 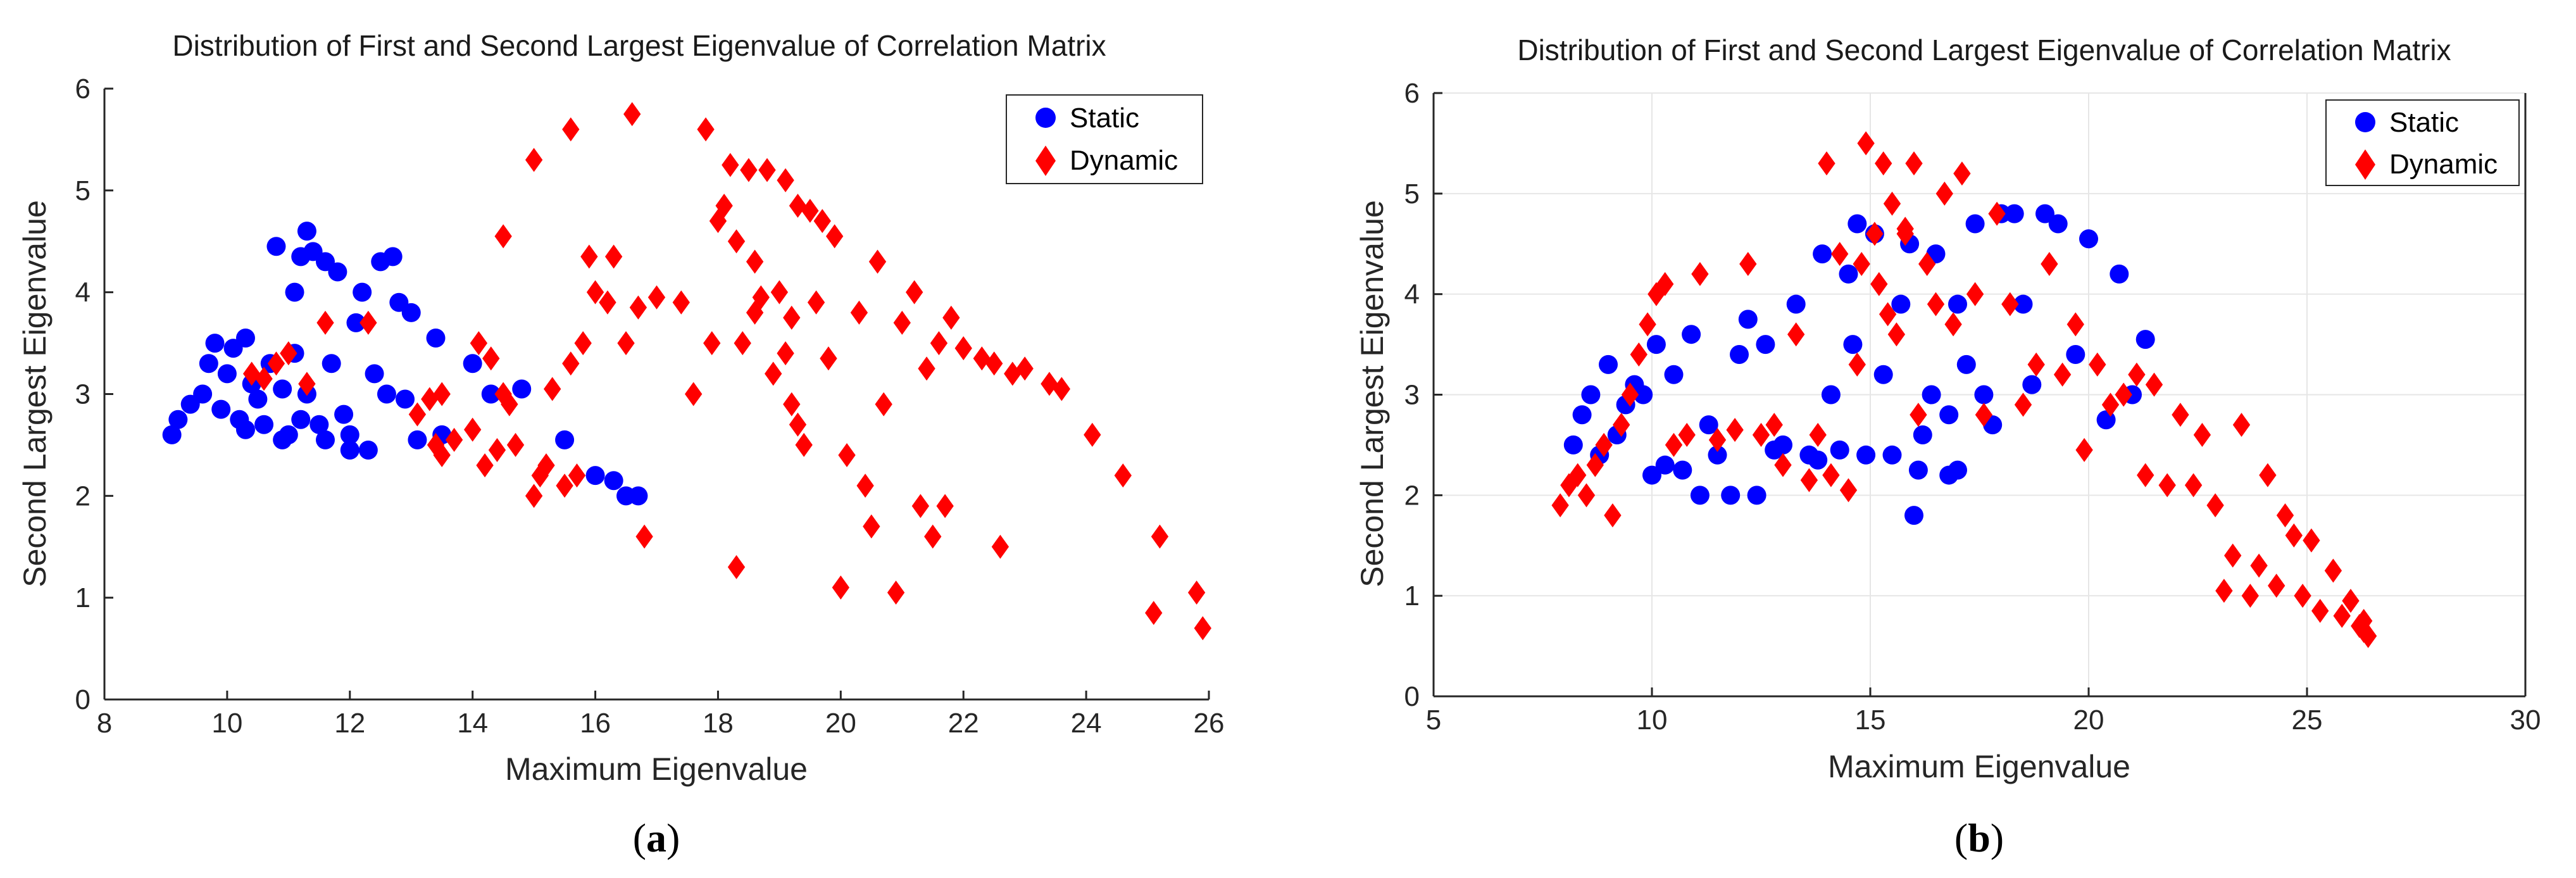 What do you see at coordinates (2307, 720) in the screenshot?
I see `x-tick-label: 25` at bounding box center [2307, 720].